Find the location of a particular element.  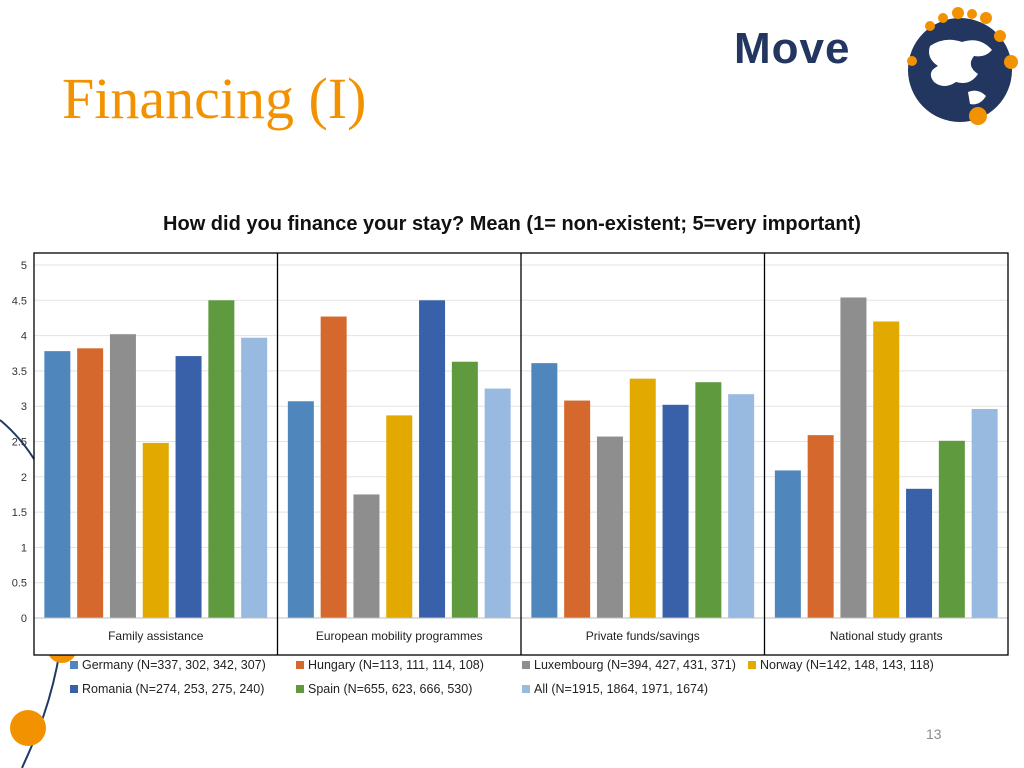

legend-item: Norway (N=142, 148, 143, 118) is located at coordinates (848, 665).